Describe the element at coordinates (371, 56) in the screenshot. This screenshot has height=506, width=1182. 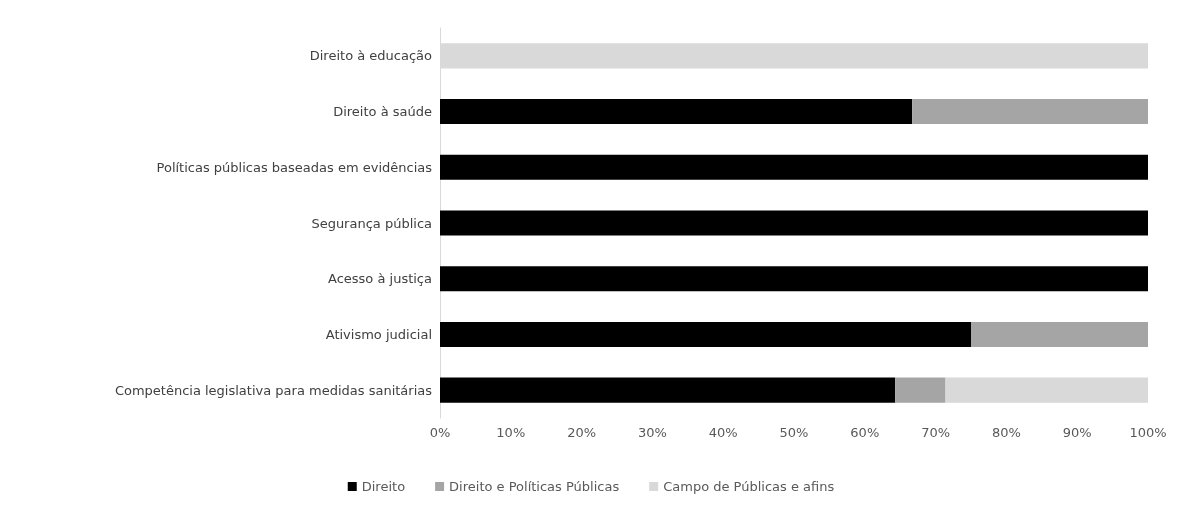
I see `y-tick-label: Direito à educação` at that location.